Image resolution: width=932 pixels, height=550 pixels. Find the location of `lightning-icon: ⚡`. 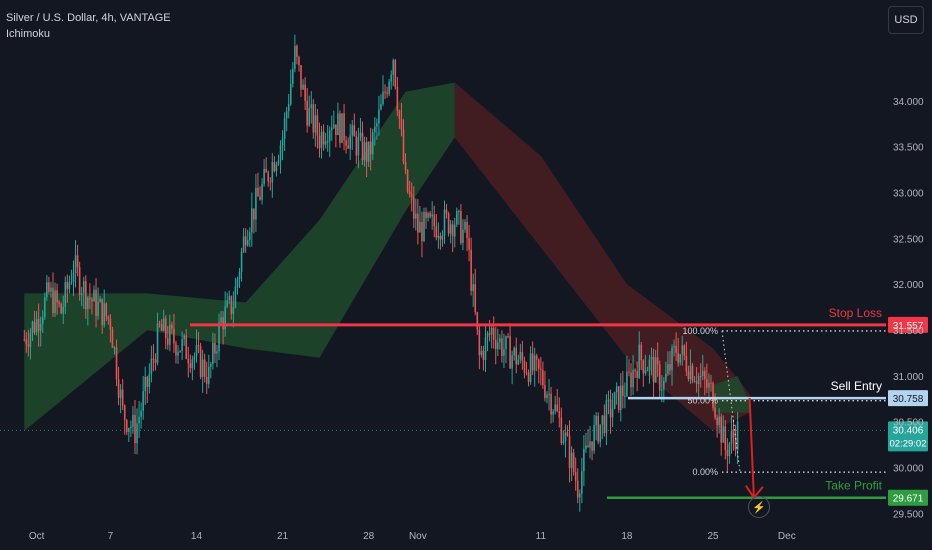

lightning-icon: ⚡ is located at coordinates (759, 507).